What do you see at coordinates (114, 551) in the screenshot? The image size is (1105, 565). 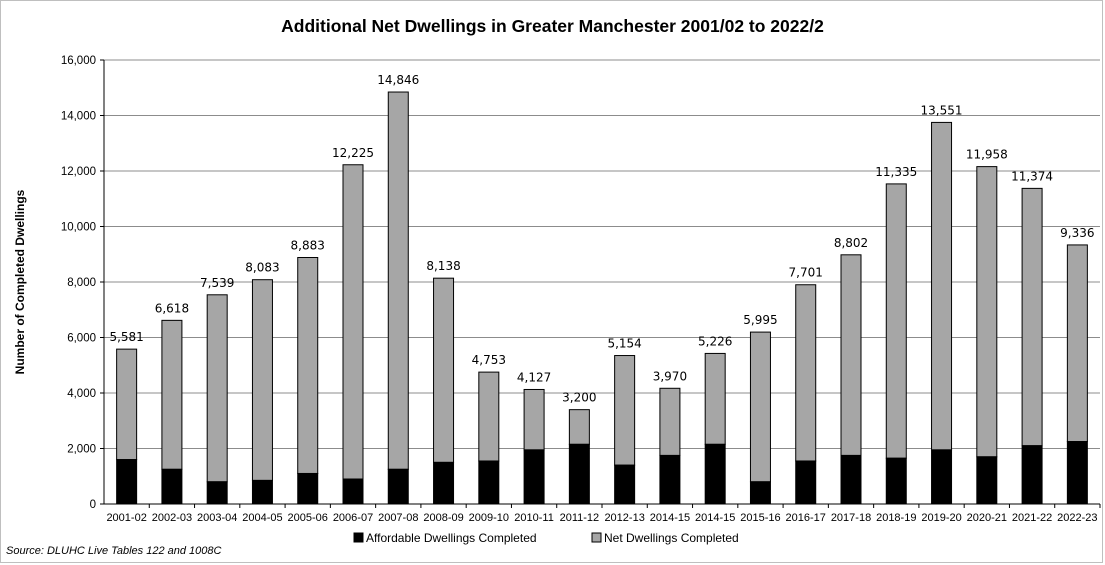 I see `source-note: Source: DLUHC Live Tables 122 and 1008C` at bounding box center [114, 551].